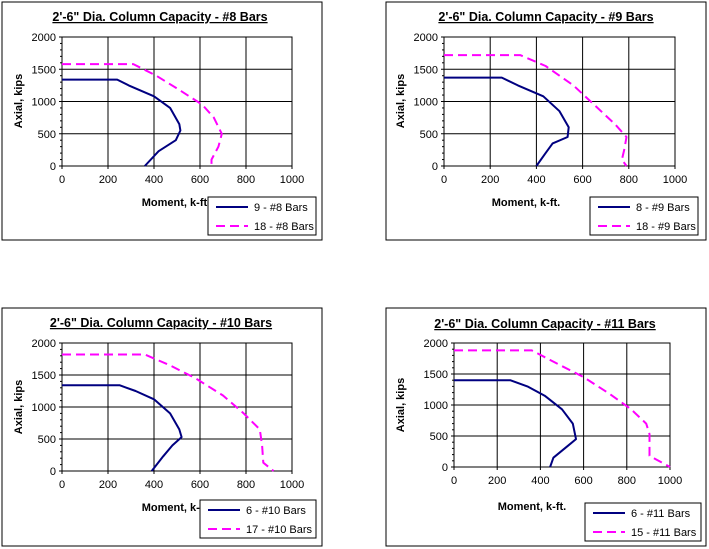 The image size is (709, 549). What do you see at coordinates (284, 227) in the screenshot?
I see `legend-label: 18 - #8 Bars` at bounding box center [284, 227].